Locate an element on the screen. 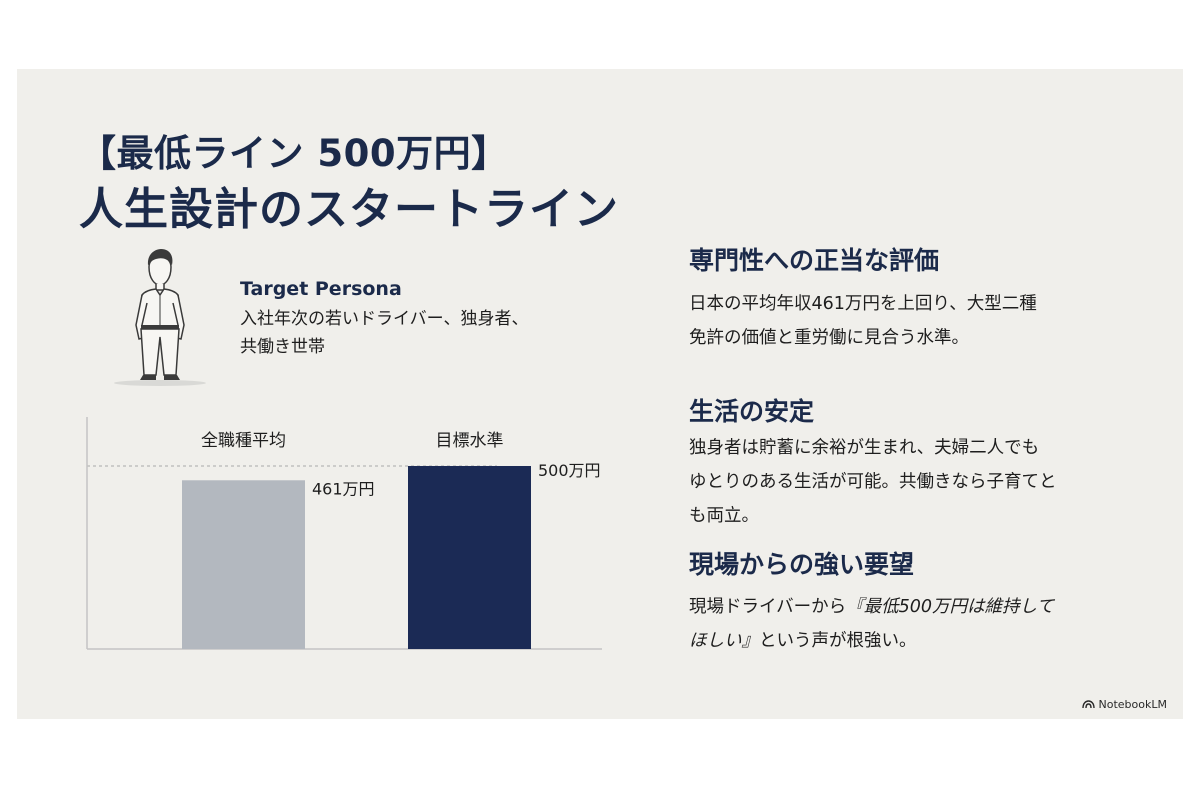 This screenshot has width=1200, height=800. section-text: という声が根強い。 is located at coordinates (838, 641).